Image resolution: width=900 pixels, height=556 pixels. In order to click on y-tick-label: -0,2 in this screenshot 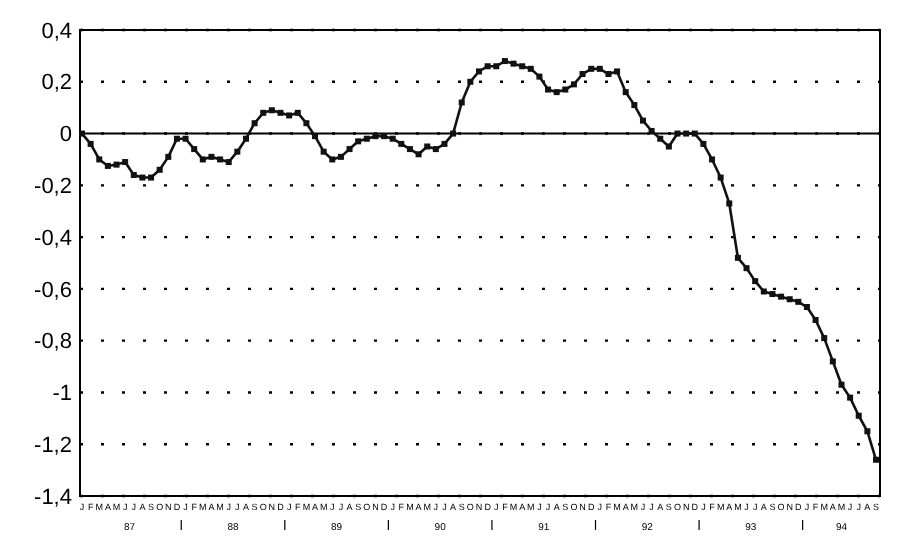, I will do `click(53, 187)`.